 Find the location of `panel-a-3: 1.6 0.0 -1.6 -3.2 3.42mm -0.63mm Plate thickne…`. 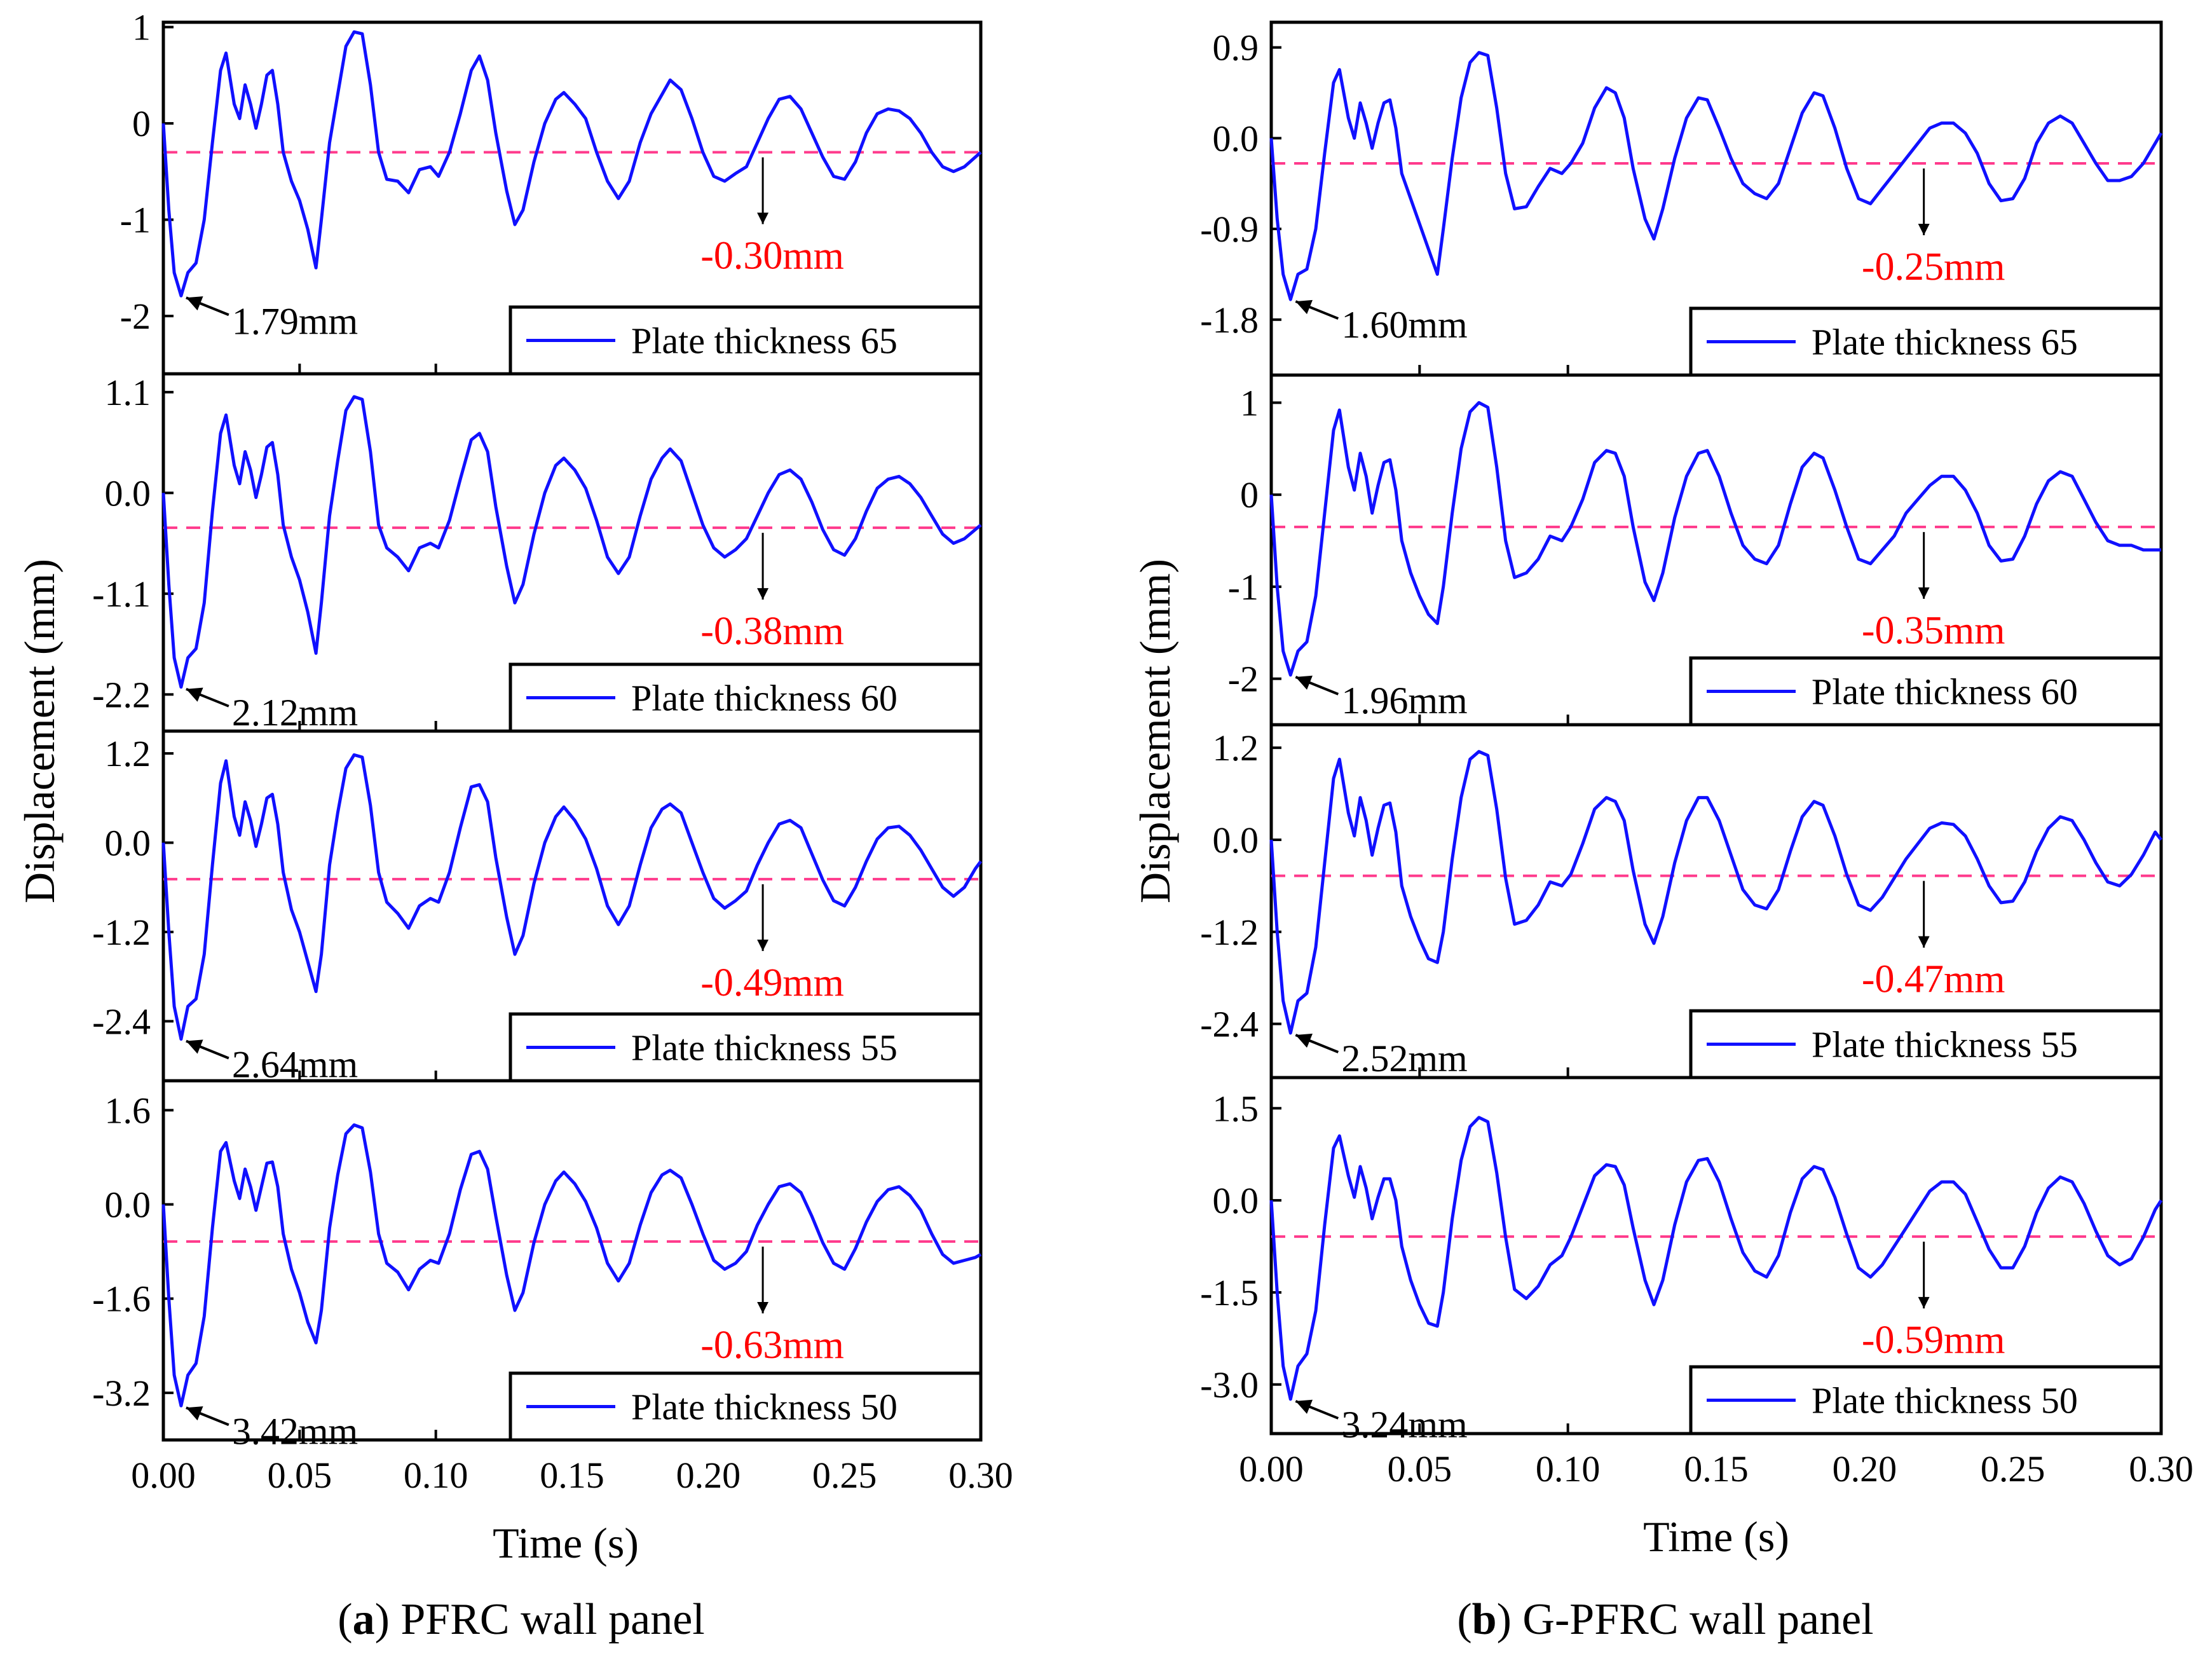

panel-a-3: 1.6 0.0 -1.6 -3.2 3.42mm -0.63mm Plate thickne… is located at coordinates (537, 1265).